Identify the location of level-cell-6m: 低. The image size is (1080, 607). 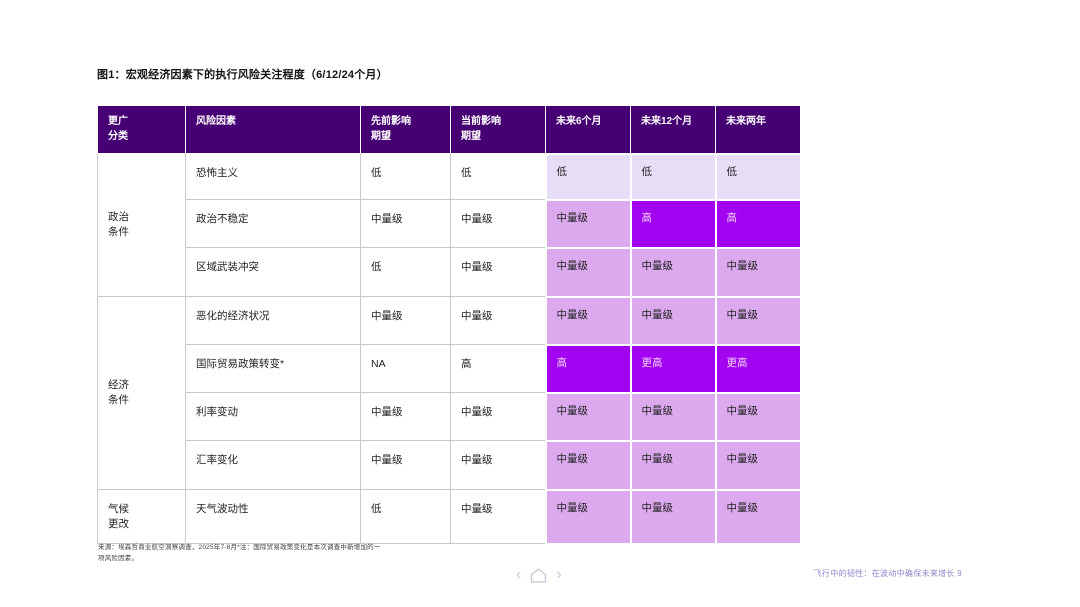
(588, 176).